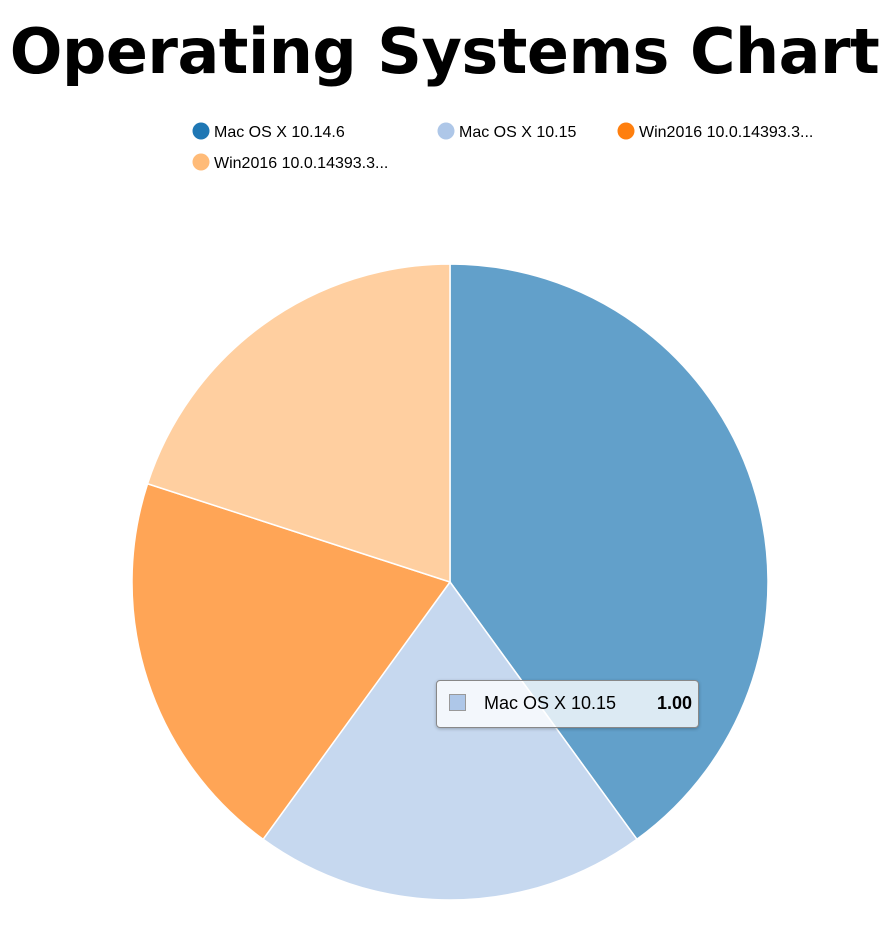 The image size is (889, 949). I want to click on tooltip-swatch, so click(457, 702).